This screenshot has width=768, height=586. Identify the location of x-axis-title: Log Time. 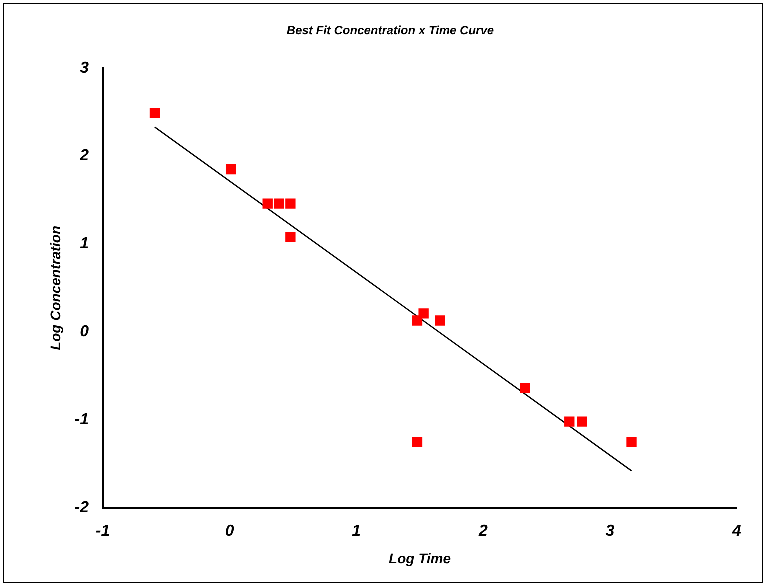
(420, 558).